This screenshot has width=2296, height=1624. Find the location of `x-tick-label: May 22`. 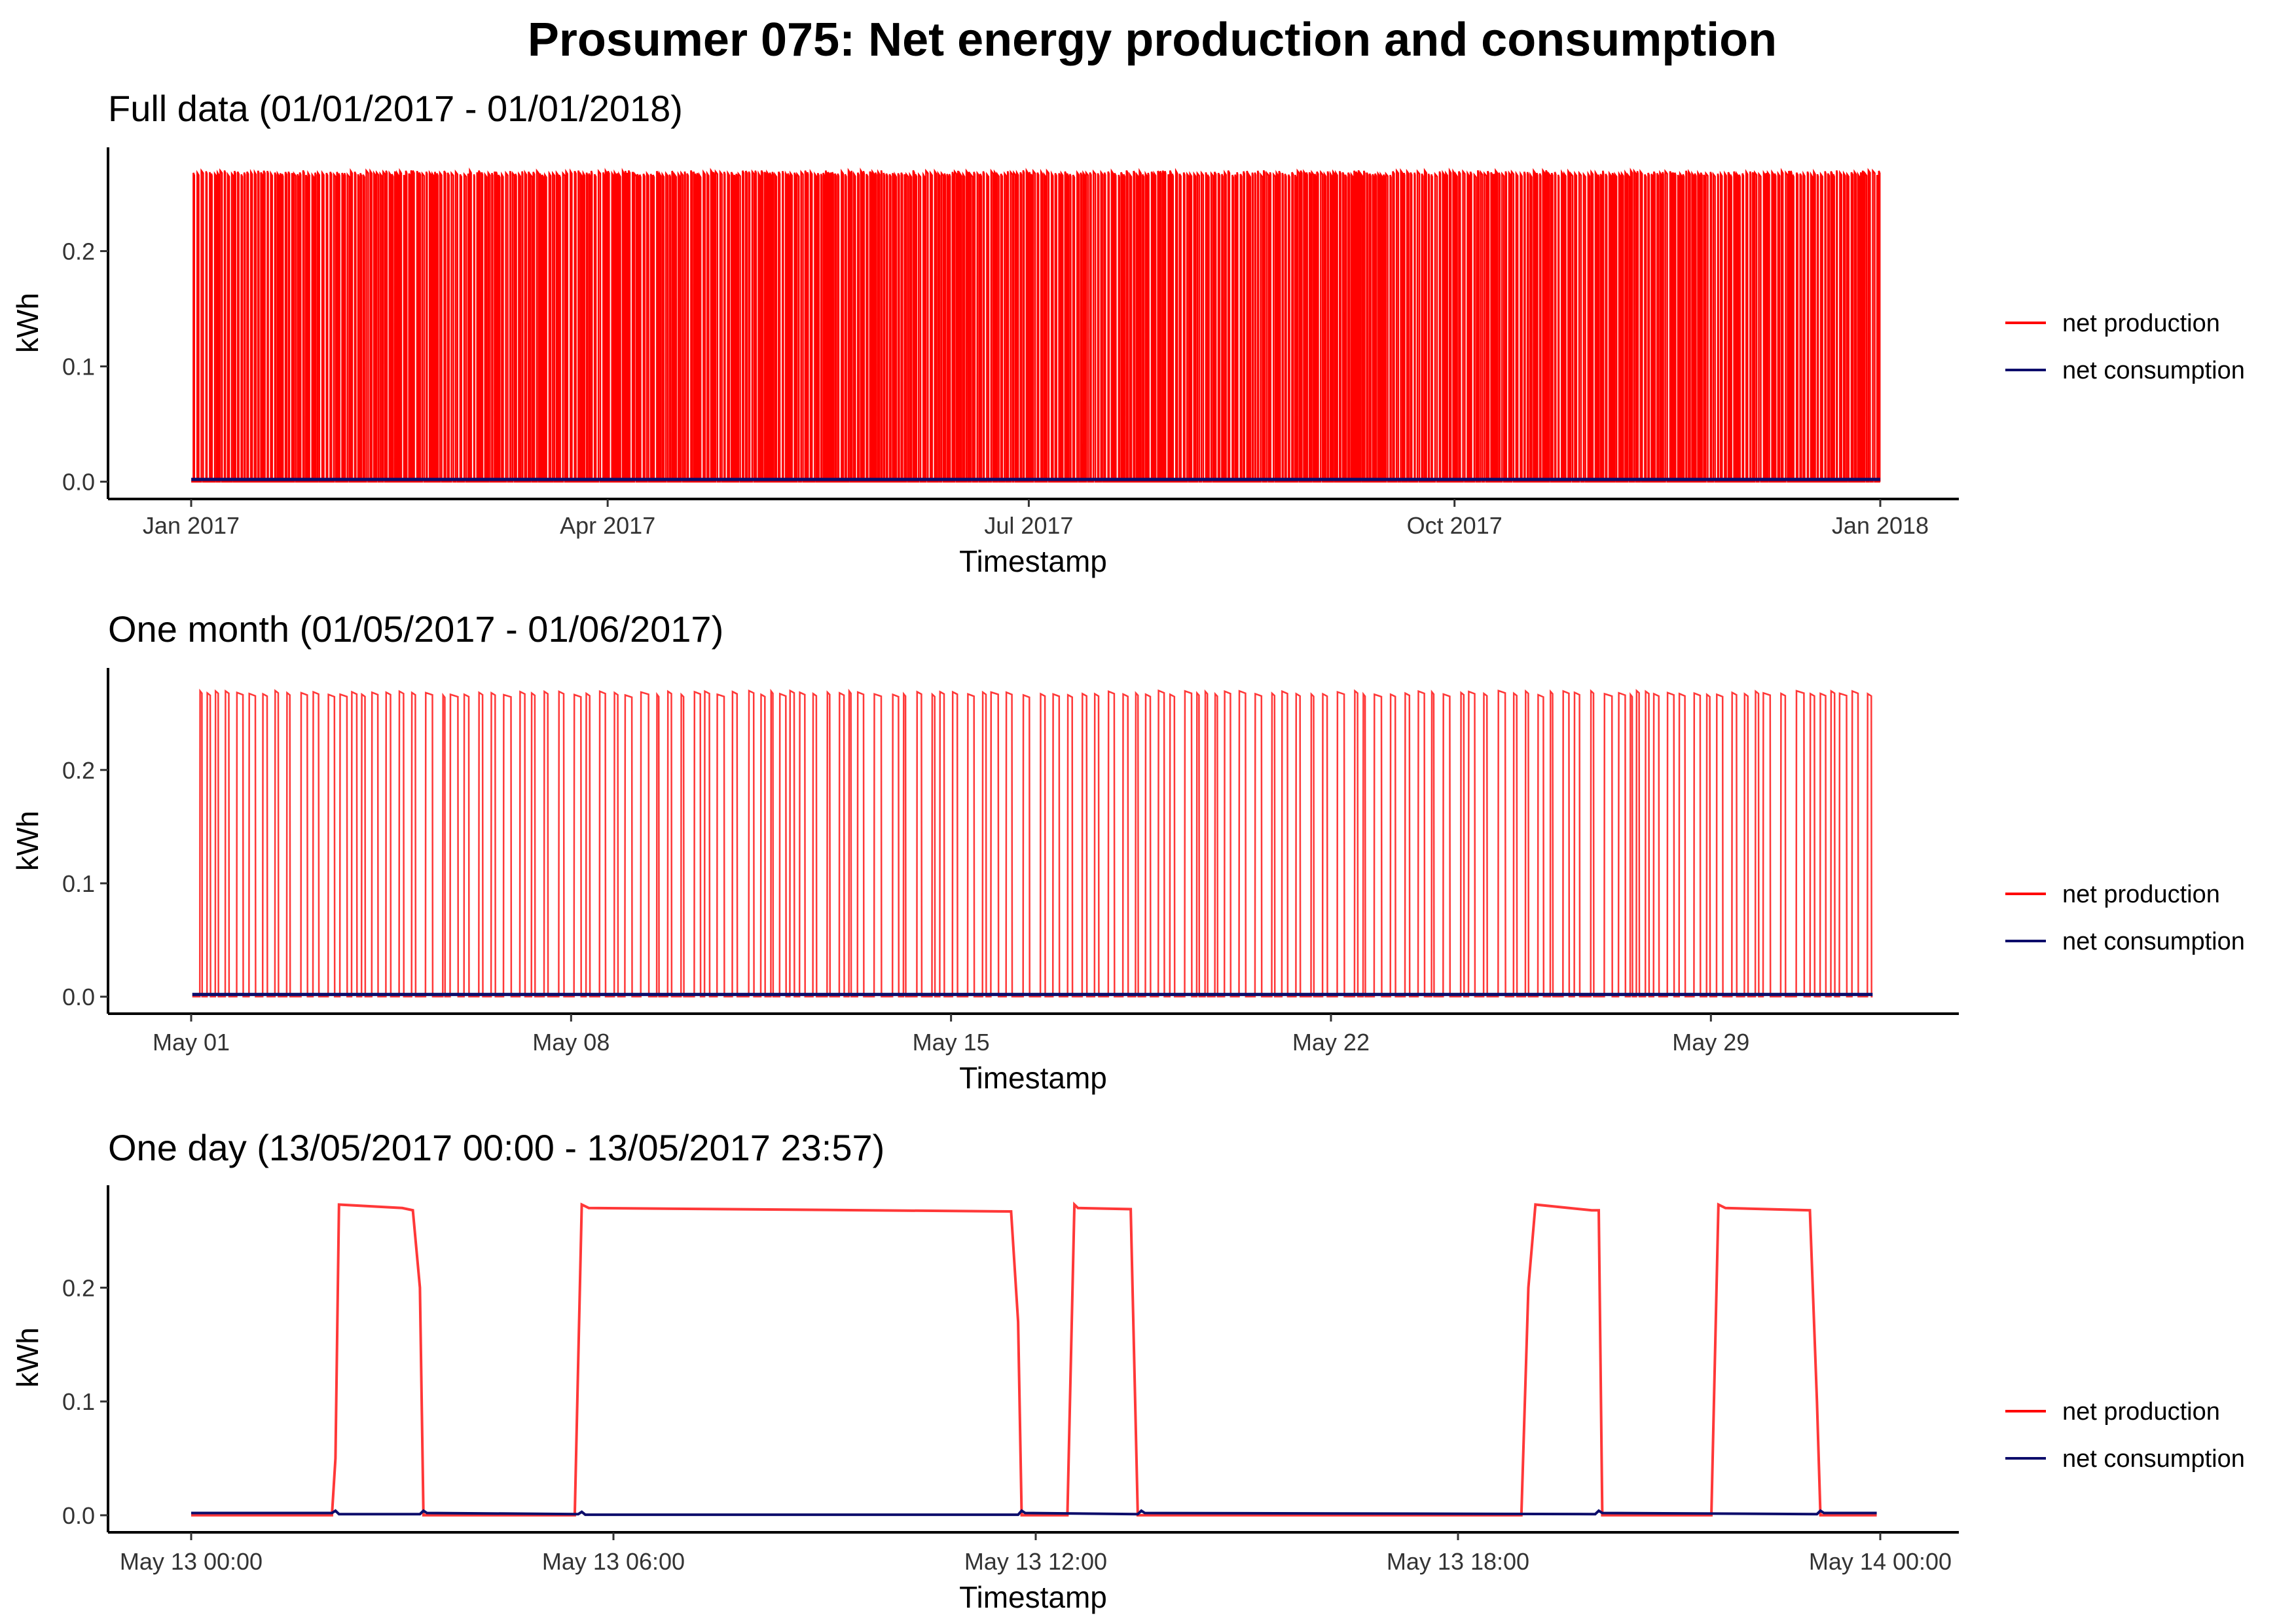

x-tick-label: May 22 is located at coordinates (1331, 1042).